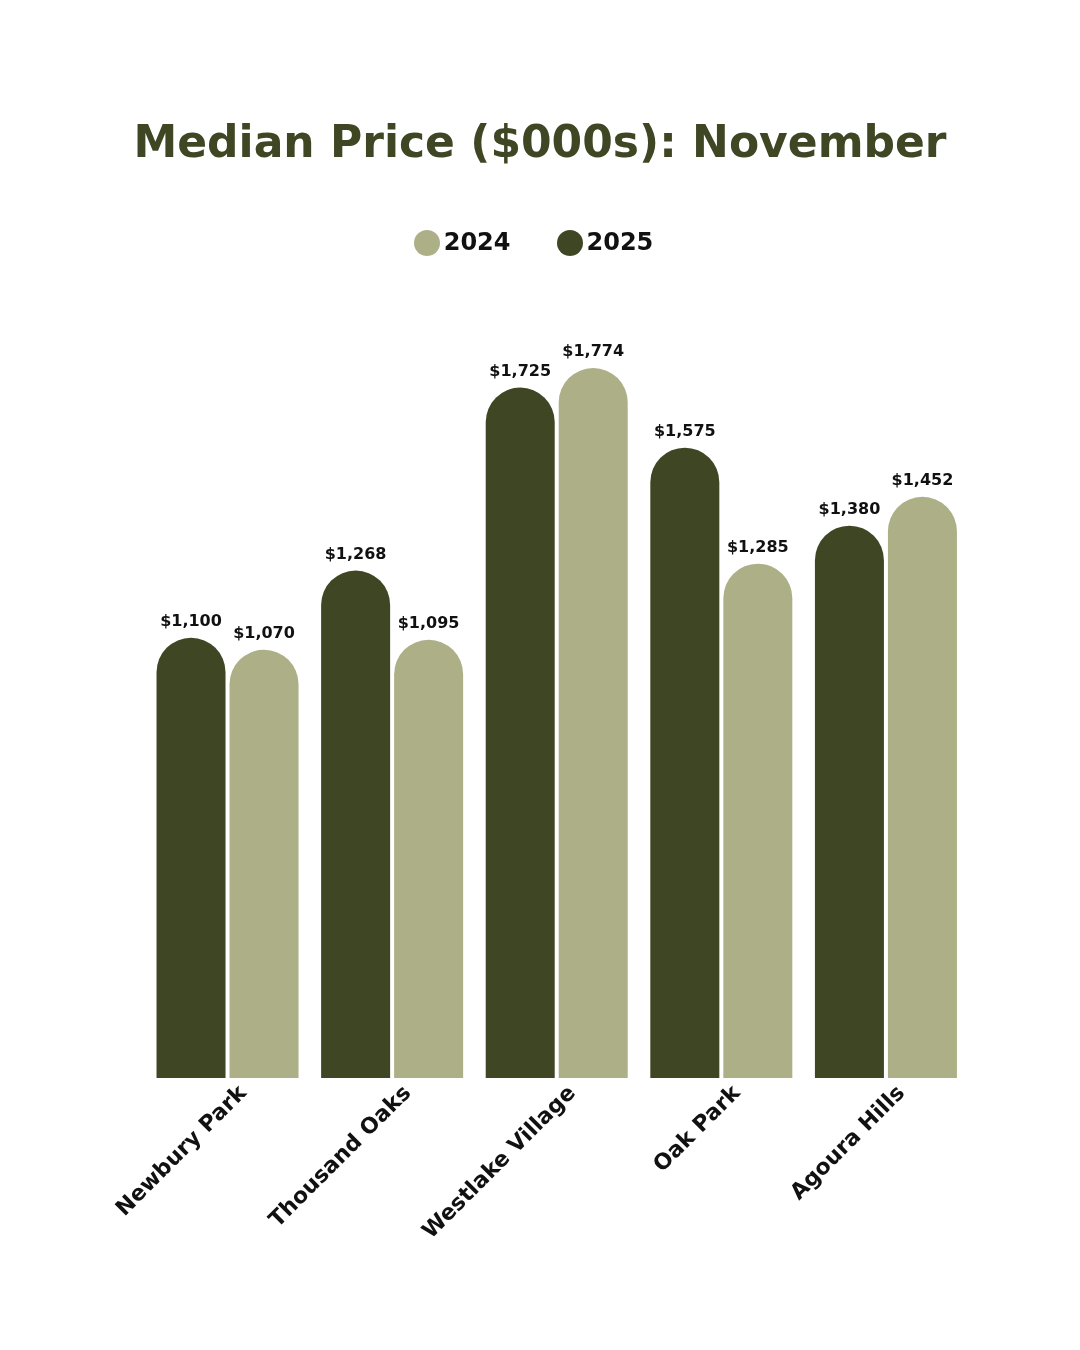 This screenshot has width=1080, height=1350. What do you see at coordinates (520, 370) in the screenshot?
I see `data-label: $1,725` at bounding box center [520, 370].